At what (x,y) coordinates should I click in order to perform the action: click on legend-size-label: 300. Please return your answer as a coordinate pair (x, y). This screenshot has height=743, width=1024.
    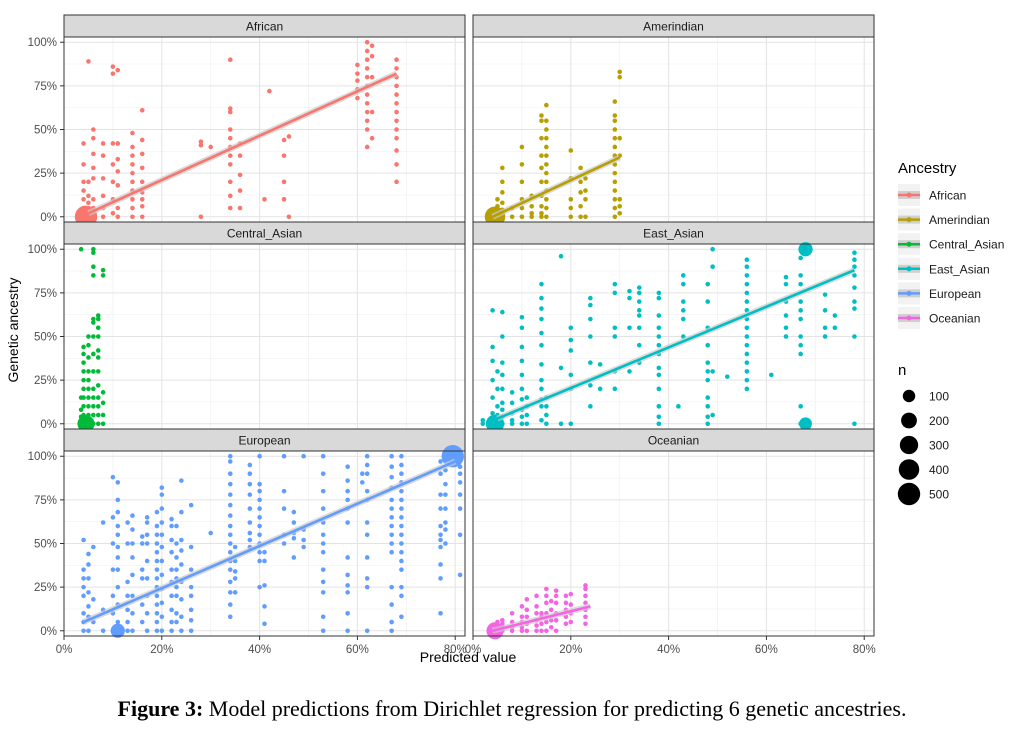
    Looking at the image, I should click on (939, 446).